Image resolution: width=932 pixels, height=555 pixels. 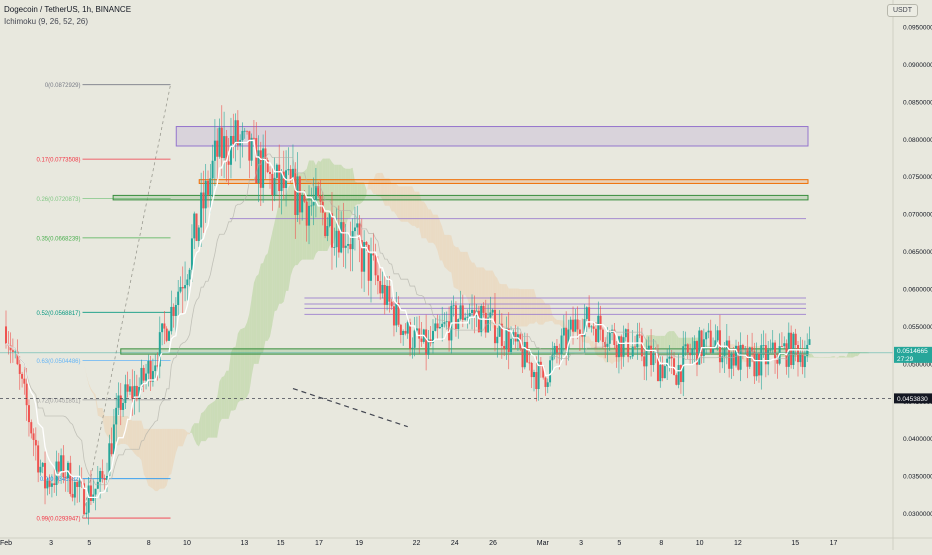 What do you see at coordinates (281, 543) in the screenshot?
I see `x-tick-label: 15` at bounding box center [281, 543].